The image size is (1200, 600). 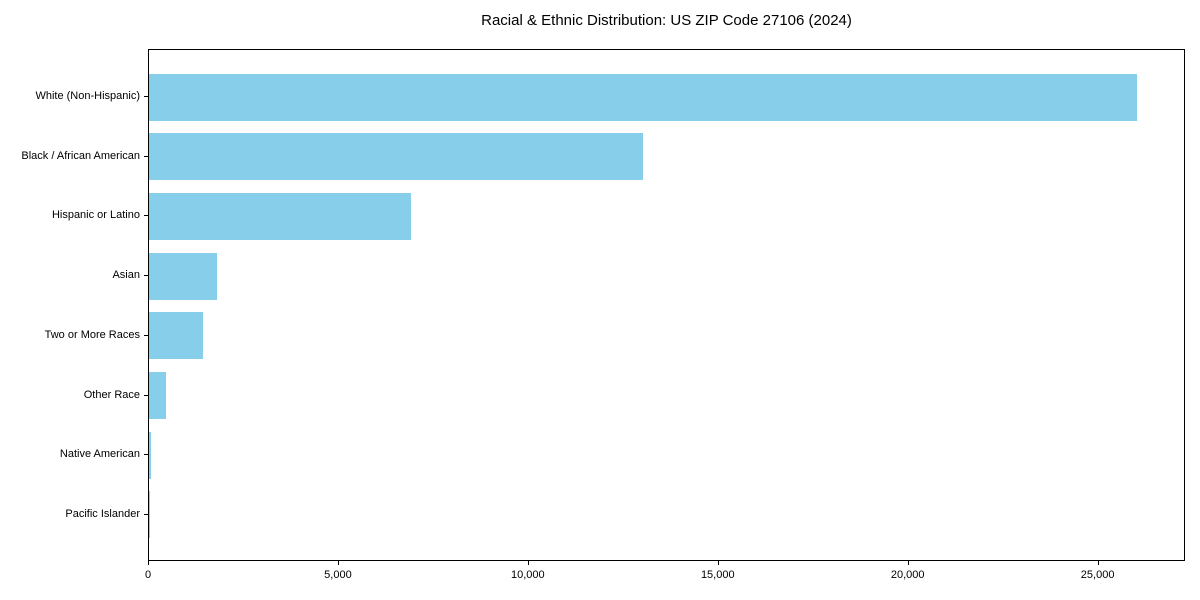 I want to click on bar-other-race, so click(x=158, y=395).